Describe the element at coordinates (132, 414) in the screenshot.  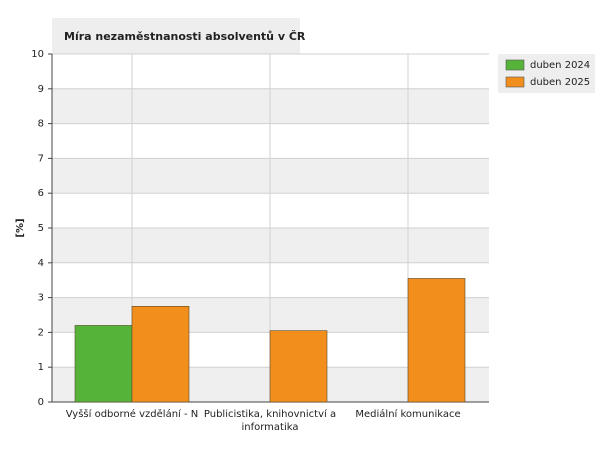
I see `x-tick-label: Vyšší odborné vzdělání - N` at that location.